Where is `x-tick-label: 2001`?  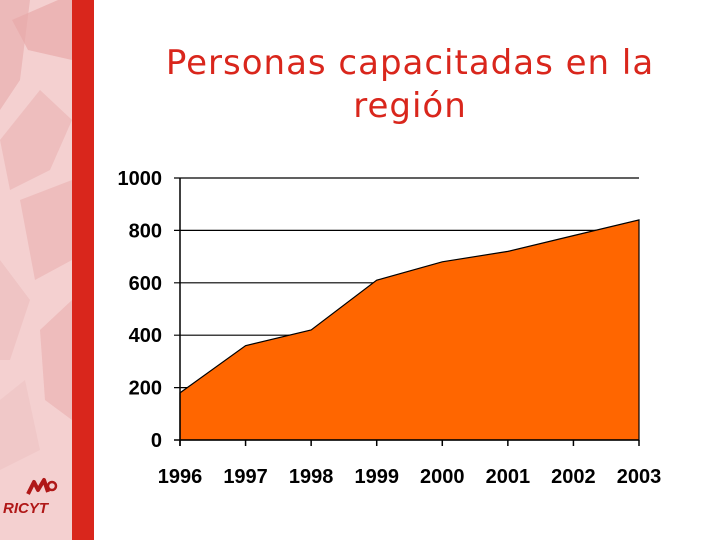
x-tick-label: 2001 is located at coordinates (508, 477).